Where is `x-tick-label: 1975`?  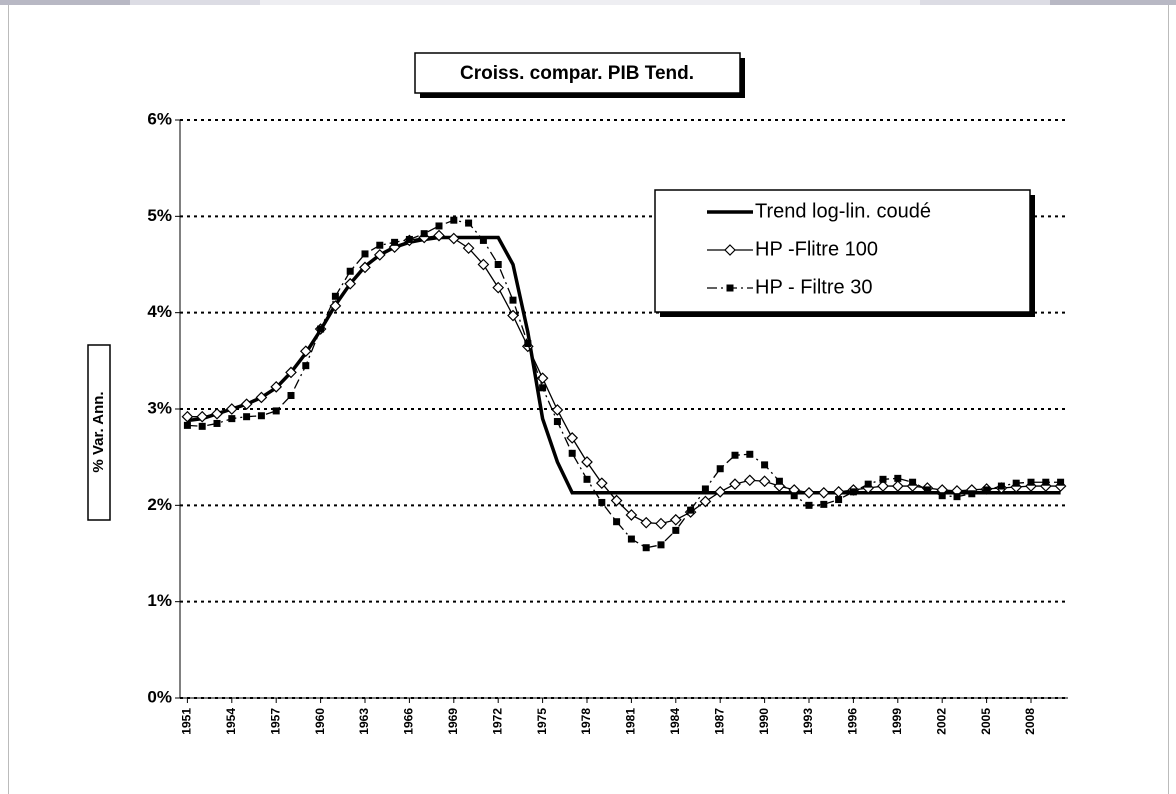
x-tick-label: 1975 is located at coordinates (542, 721).